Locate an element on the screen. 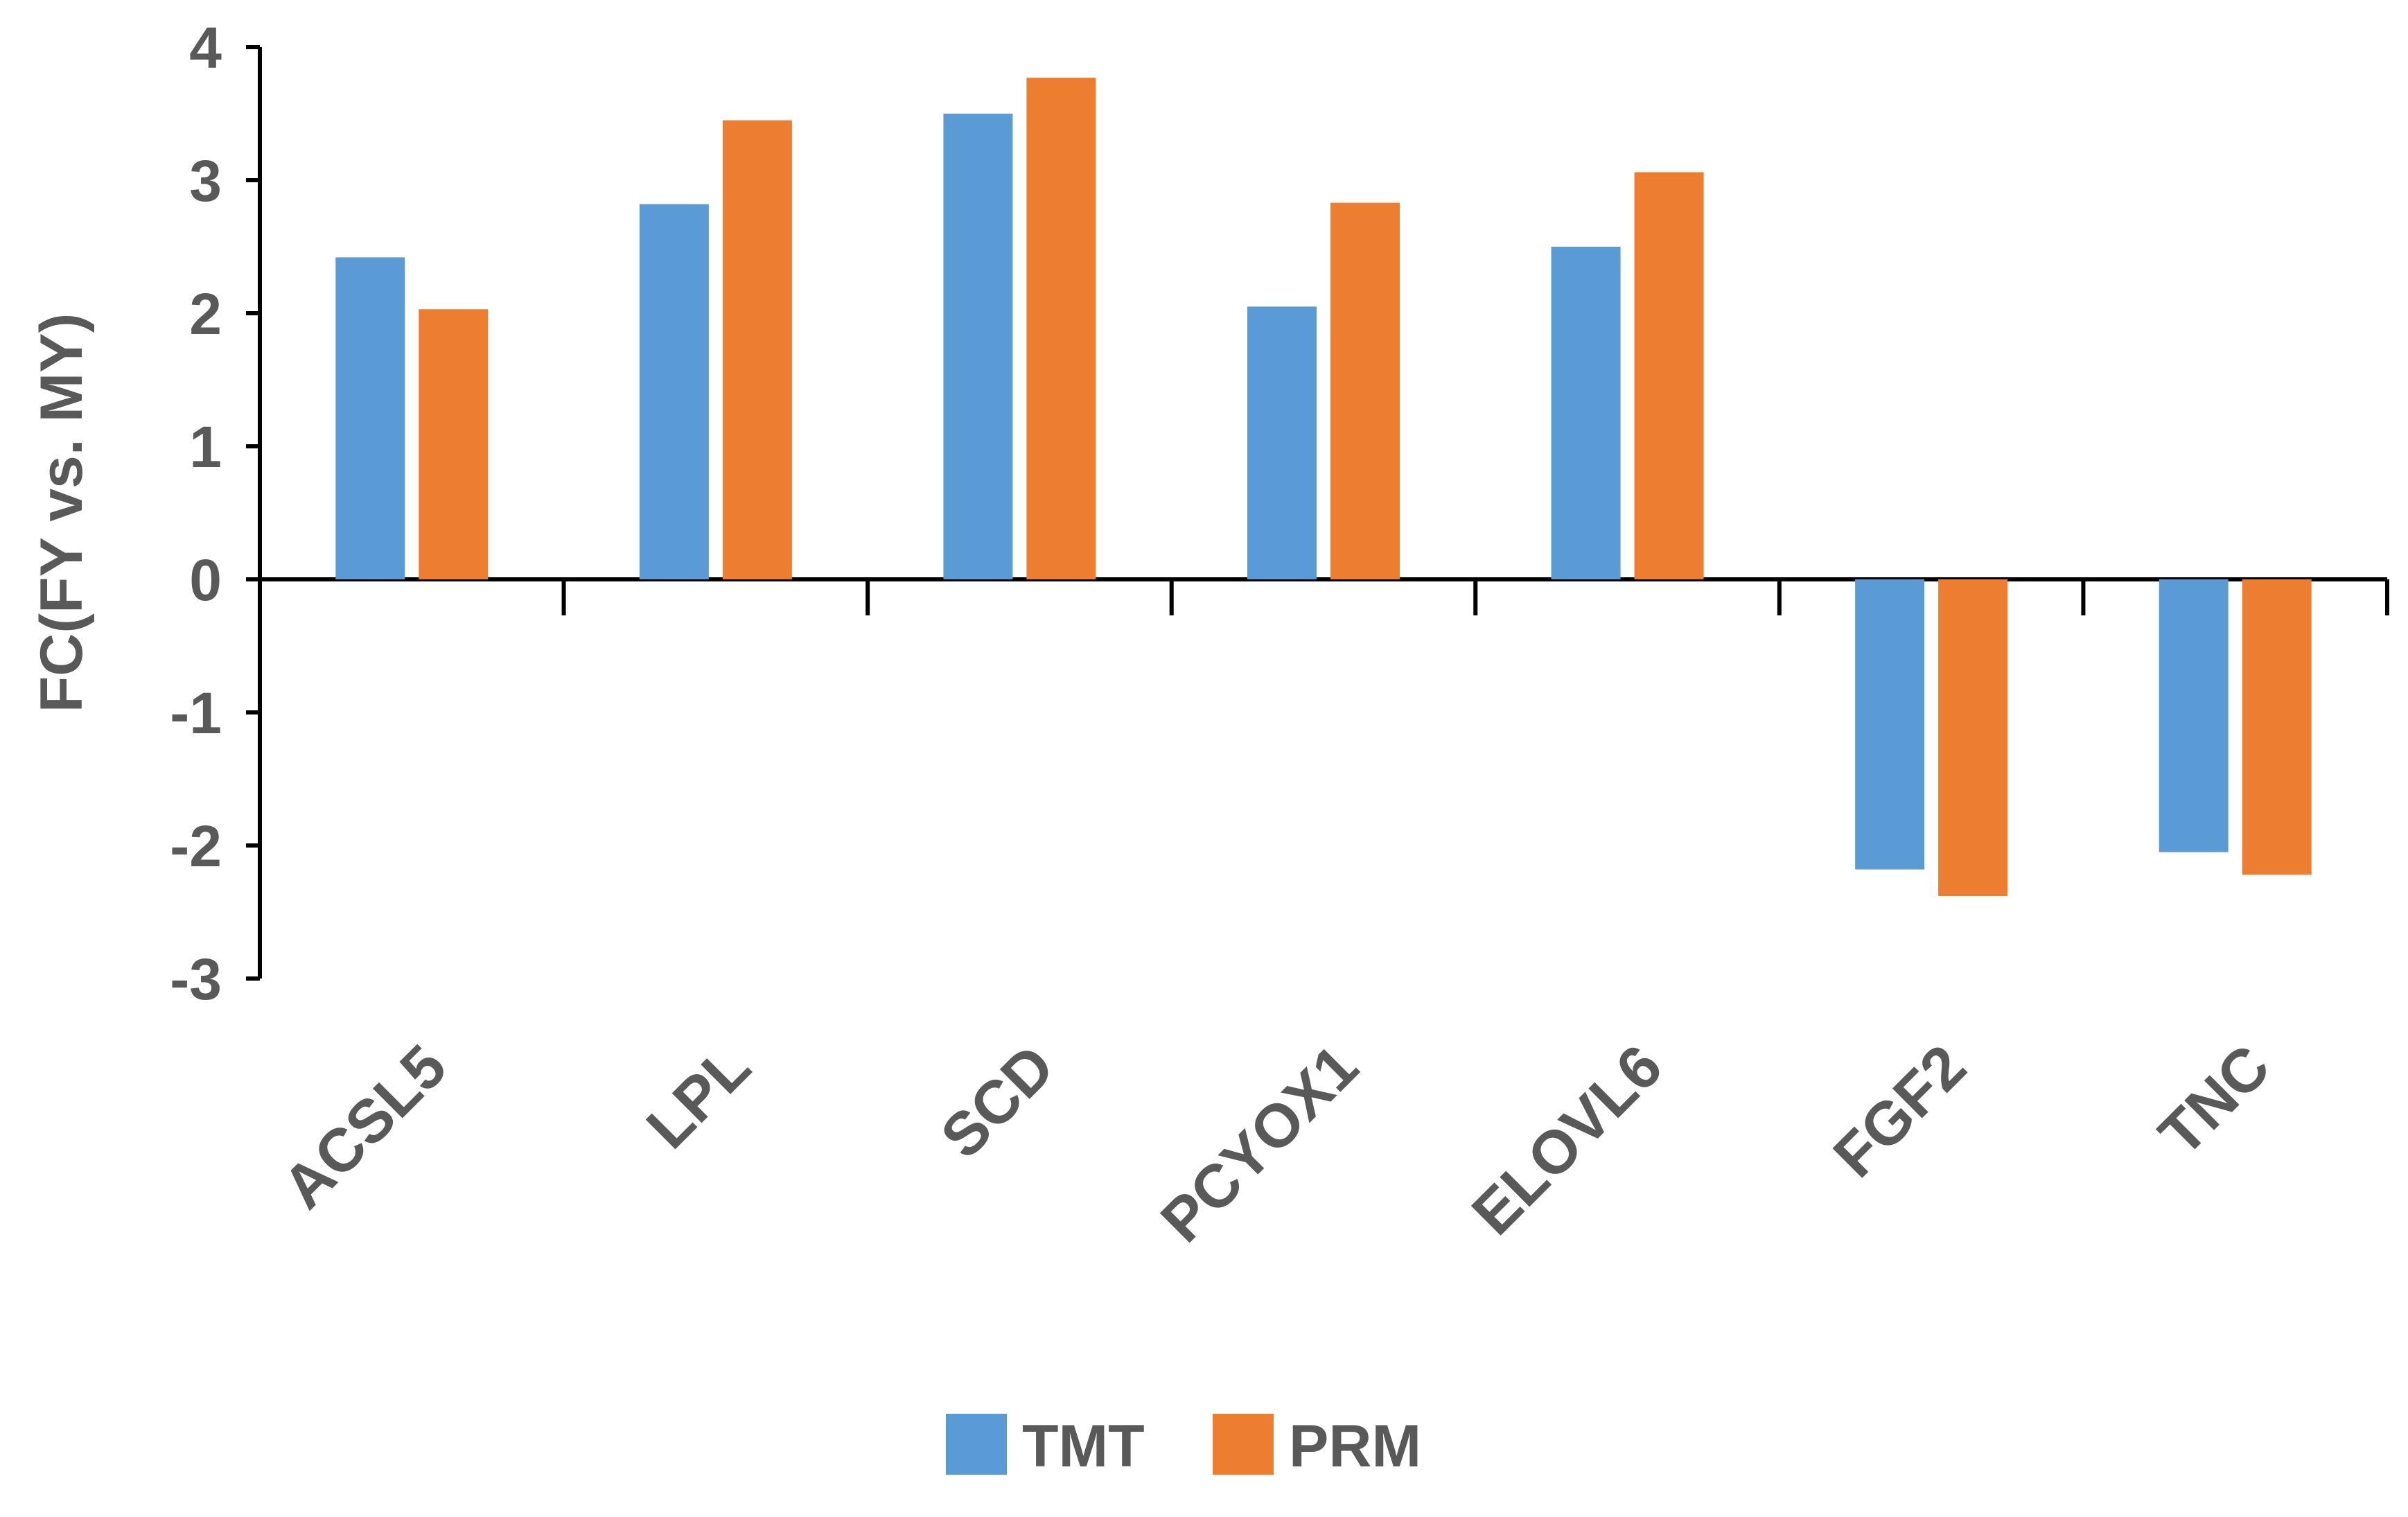 The image size is (2408, 1517). y-tick-label: 2 is located at coordinates (205, 314).